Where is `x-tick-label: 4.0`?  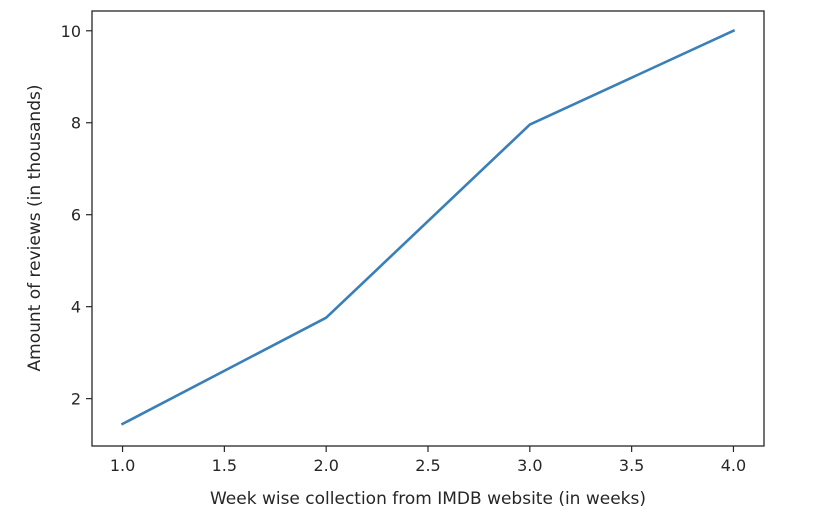 x-tick-label: 4.0 is located at coordinates (733, 465).